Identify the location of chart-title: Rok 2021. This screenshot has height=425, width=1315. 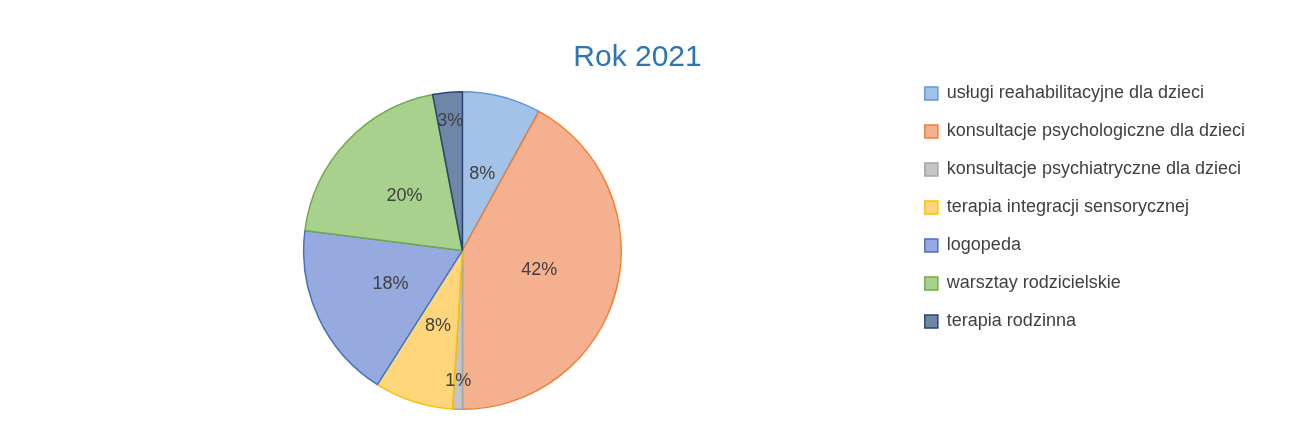
(637, 56).